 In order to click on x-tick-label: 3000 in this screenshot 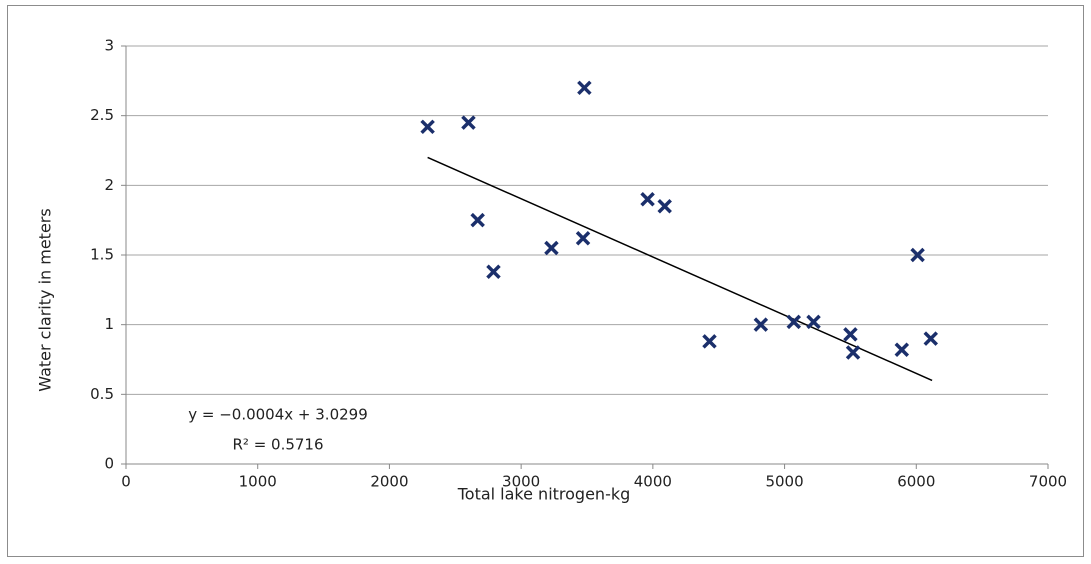, I will do `click(521, 482)`.